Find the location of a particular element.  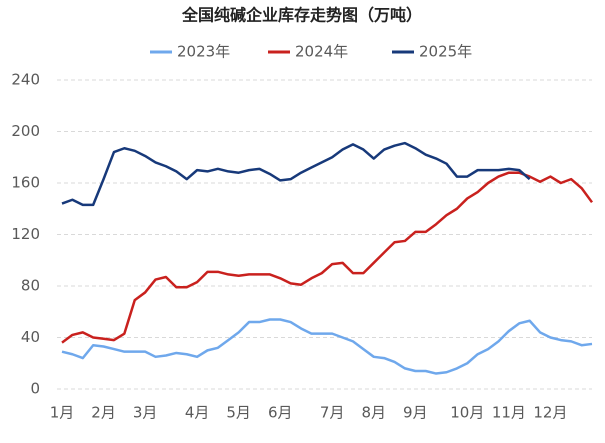

x-tick-label: 11月 is located at coordinates (509, 413).